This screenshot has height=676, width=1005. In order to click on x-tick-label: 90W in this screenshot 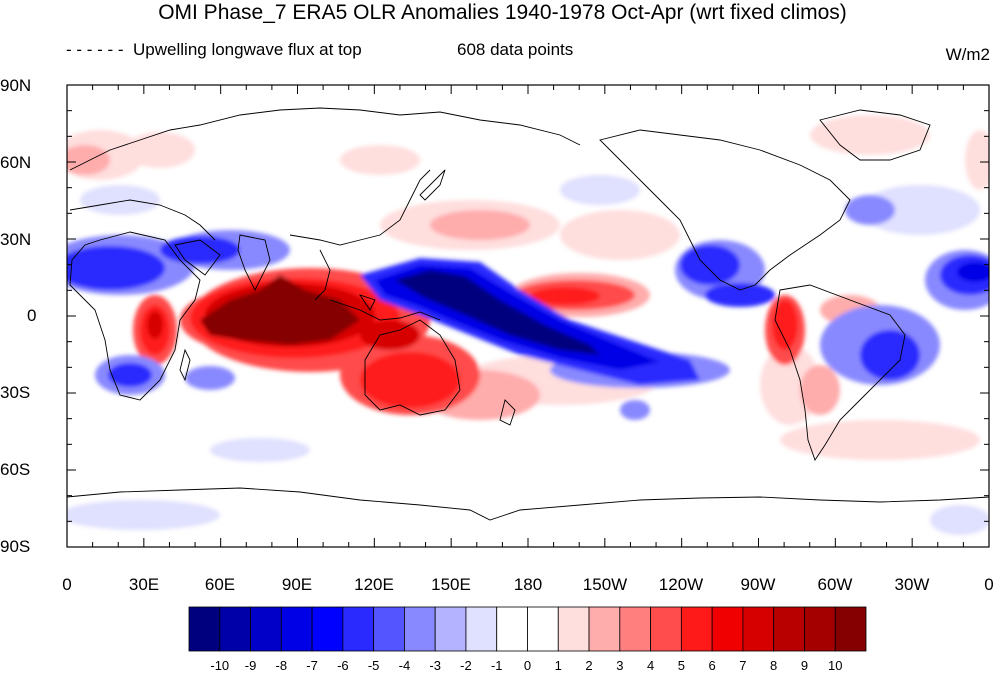, I will do `click(758, 584)`.